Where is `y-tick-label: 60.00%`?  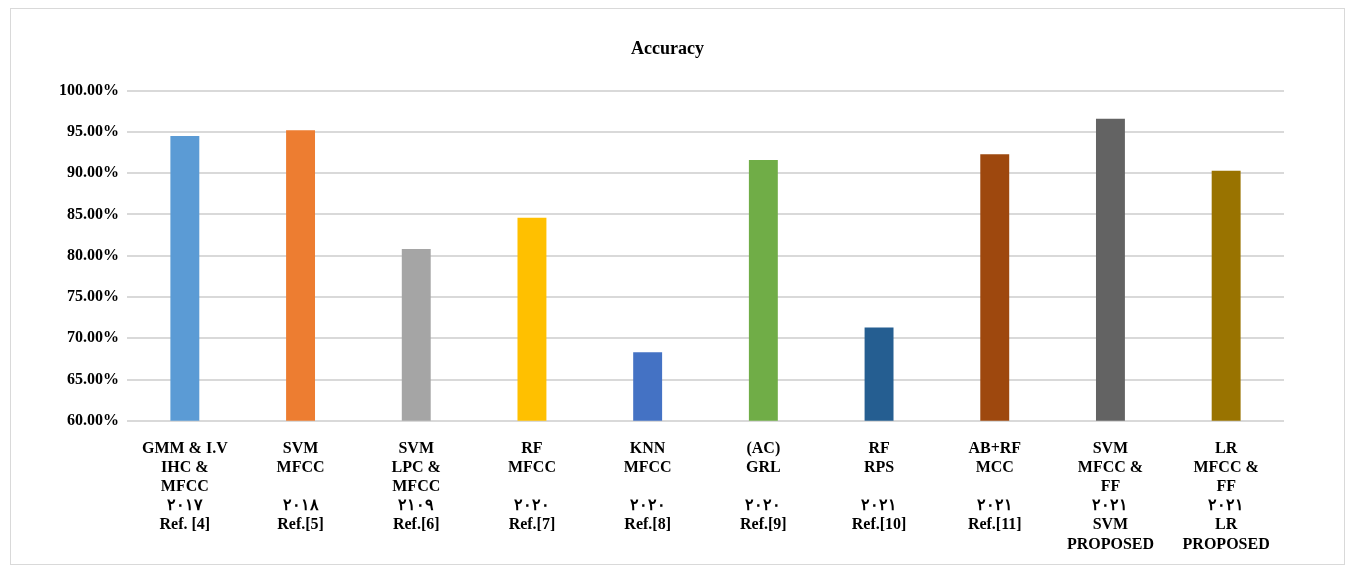
y-tick-label: 60.00% is located at coordinates (93, 419).